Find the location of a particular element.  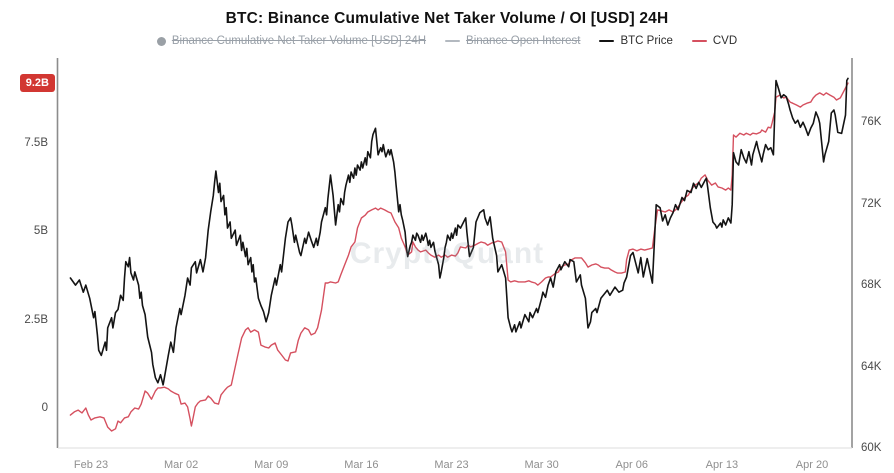

x-axis-tick: Feb 23 is located at coordinates (91, 465).